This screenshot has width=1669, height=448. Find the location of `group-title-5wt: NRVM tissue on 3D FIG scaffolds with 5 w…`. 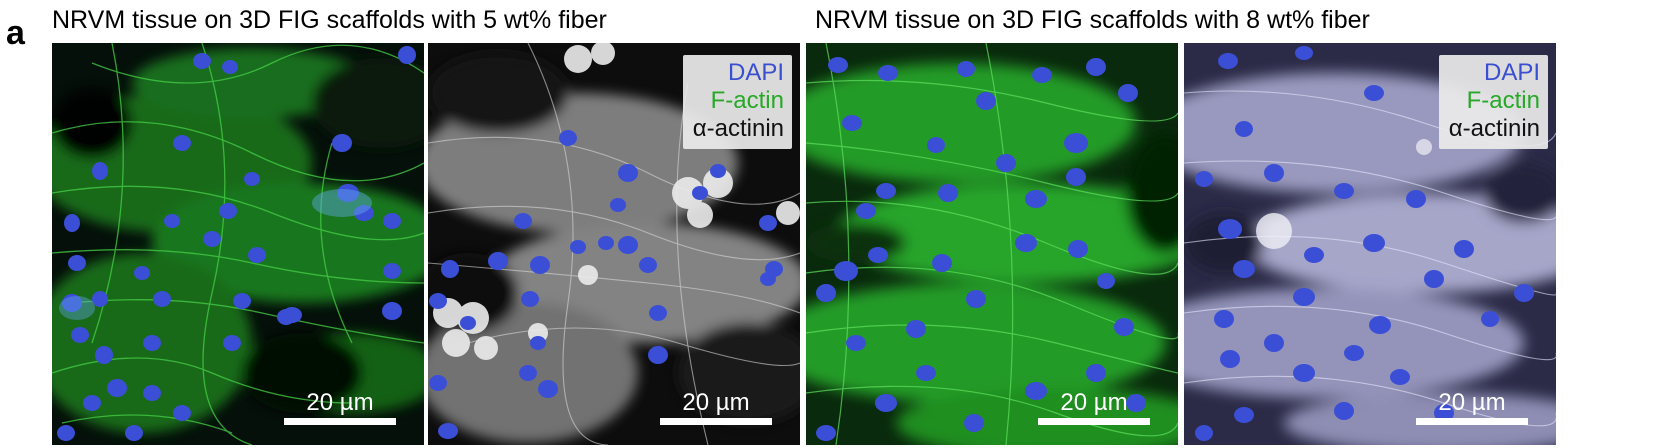

group-title-5wt: NRVM tissue on 3D FIG scaffolds with 5 w… is located at coordinates (329, 20).